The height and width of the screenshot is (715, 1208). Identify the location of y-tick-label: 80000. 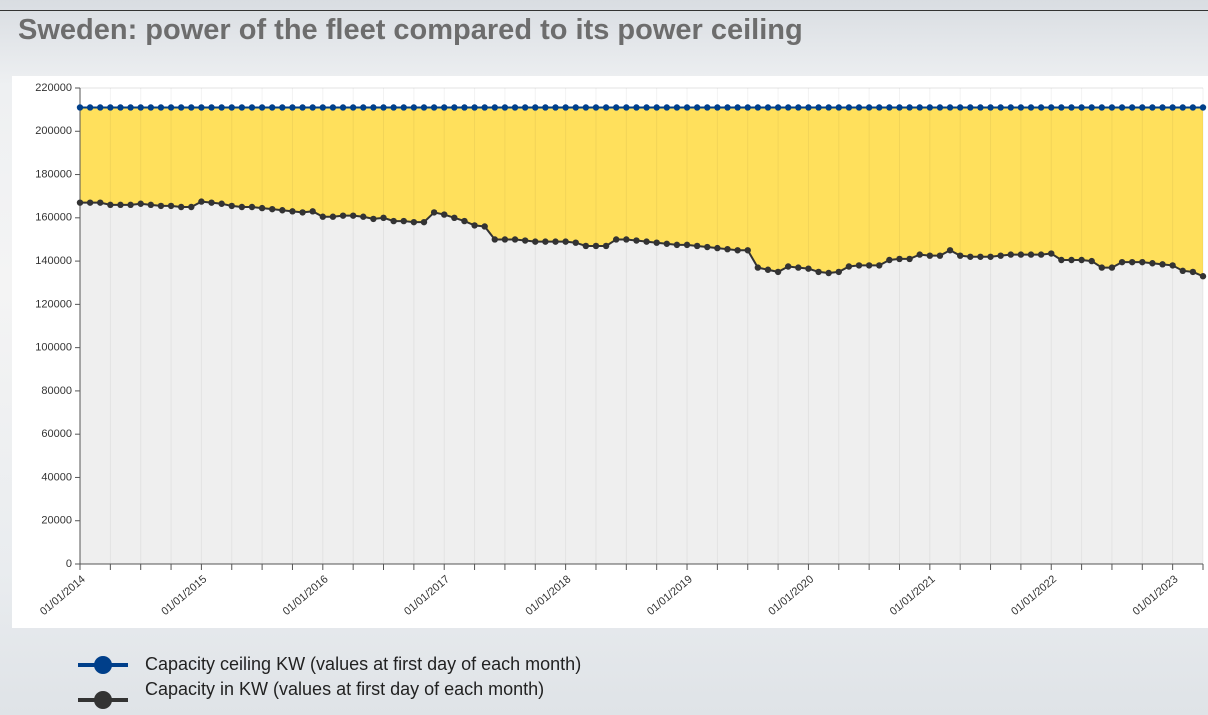
(56, 391).